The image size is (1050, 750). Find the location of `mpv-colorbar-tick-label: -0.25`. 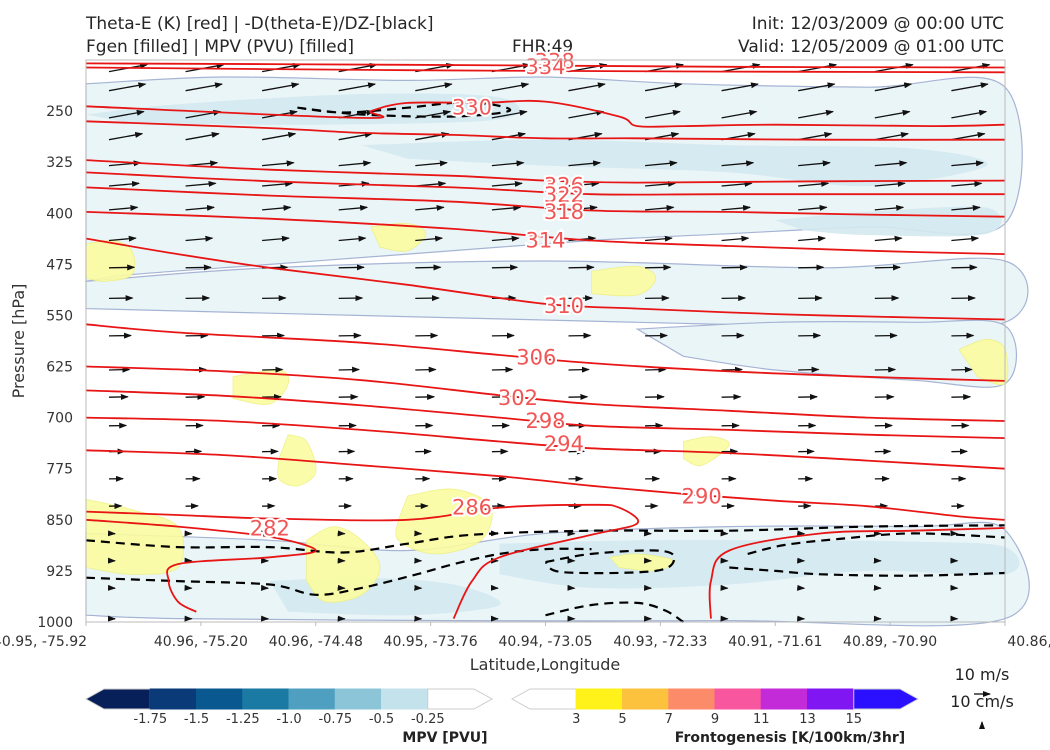

mpv-colorbar-tick-label: -0.25 is located at coordinates (428, 719).